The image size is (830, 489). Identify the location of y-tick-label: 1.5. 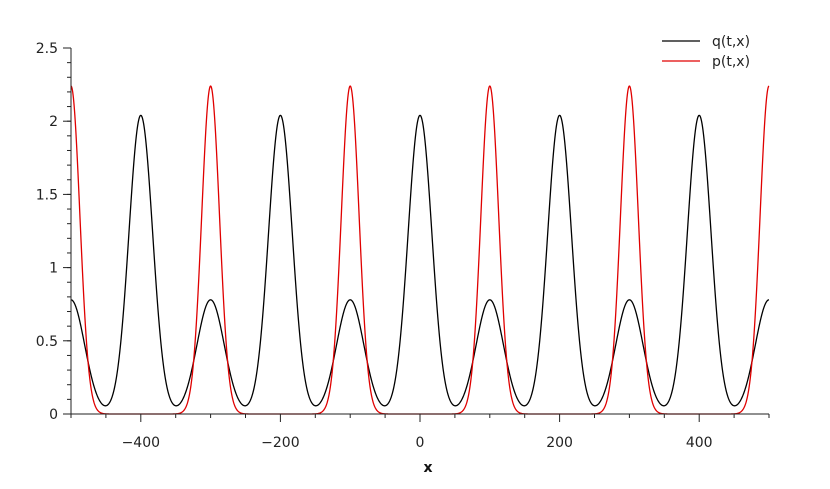
(47, 195).